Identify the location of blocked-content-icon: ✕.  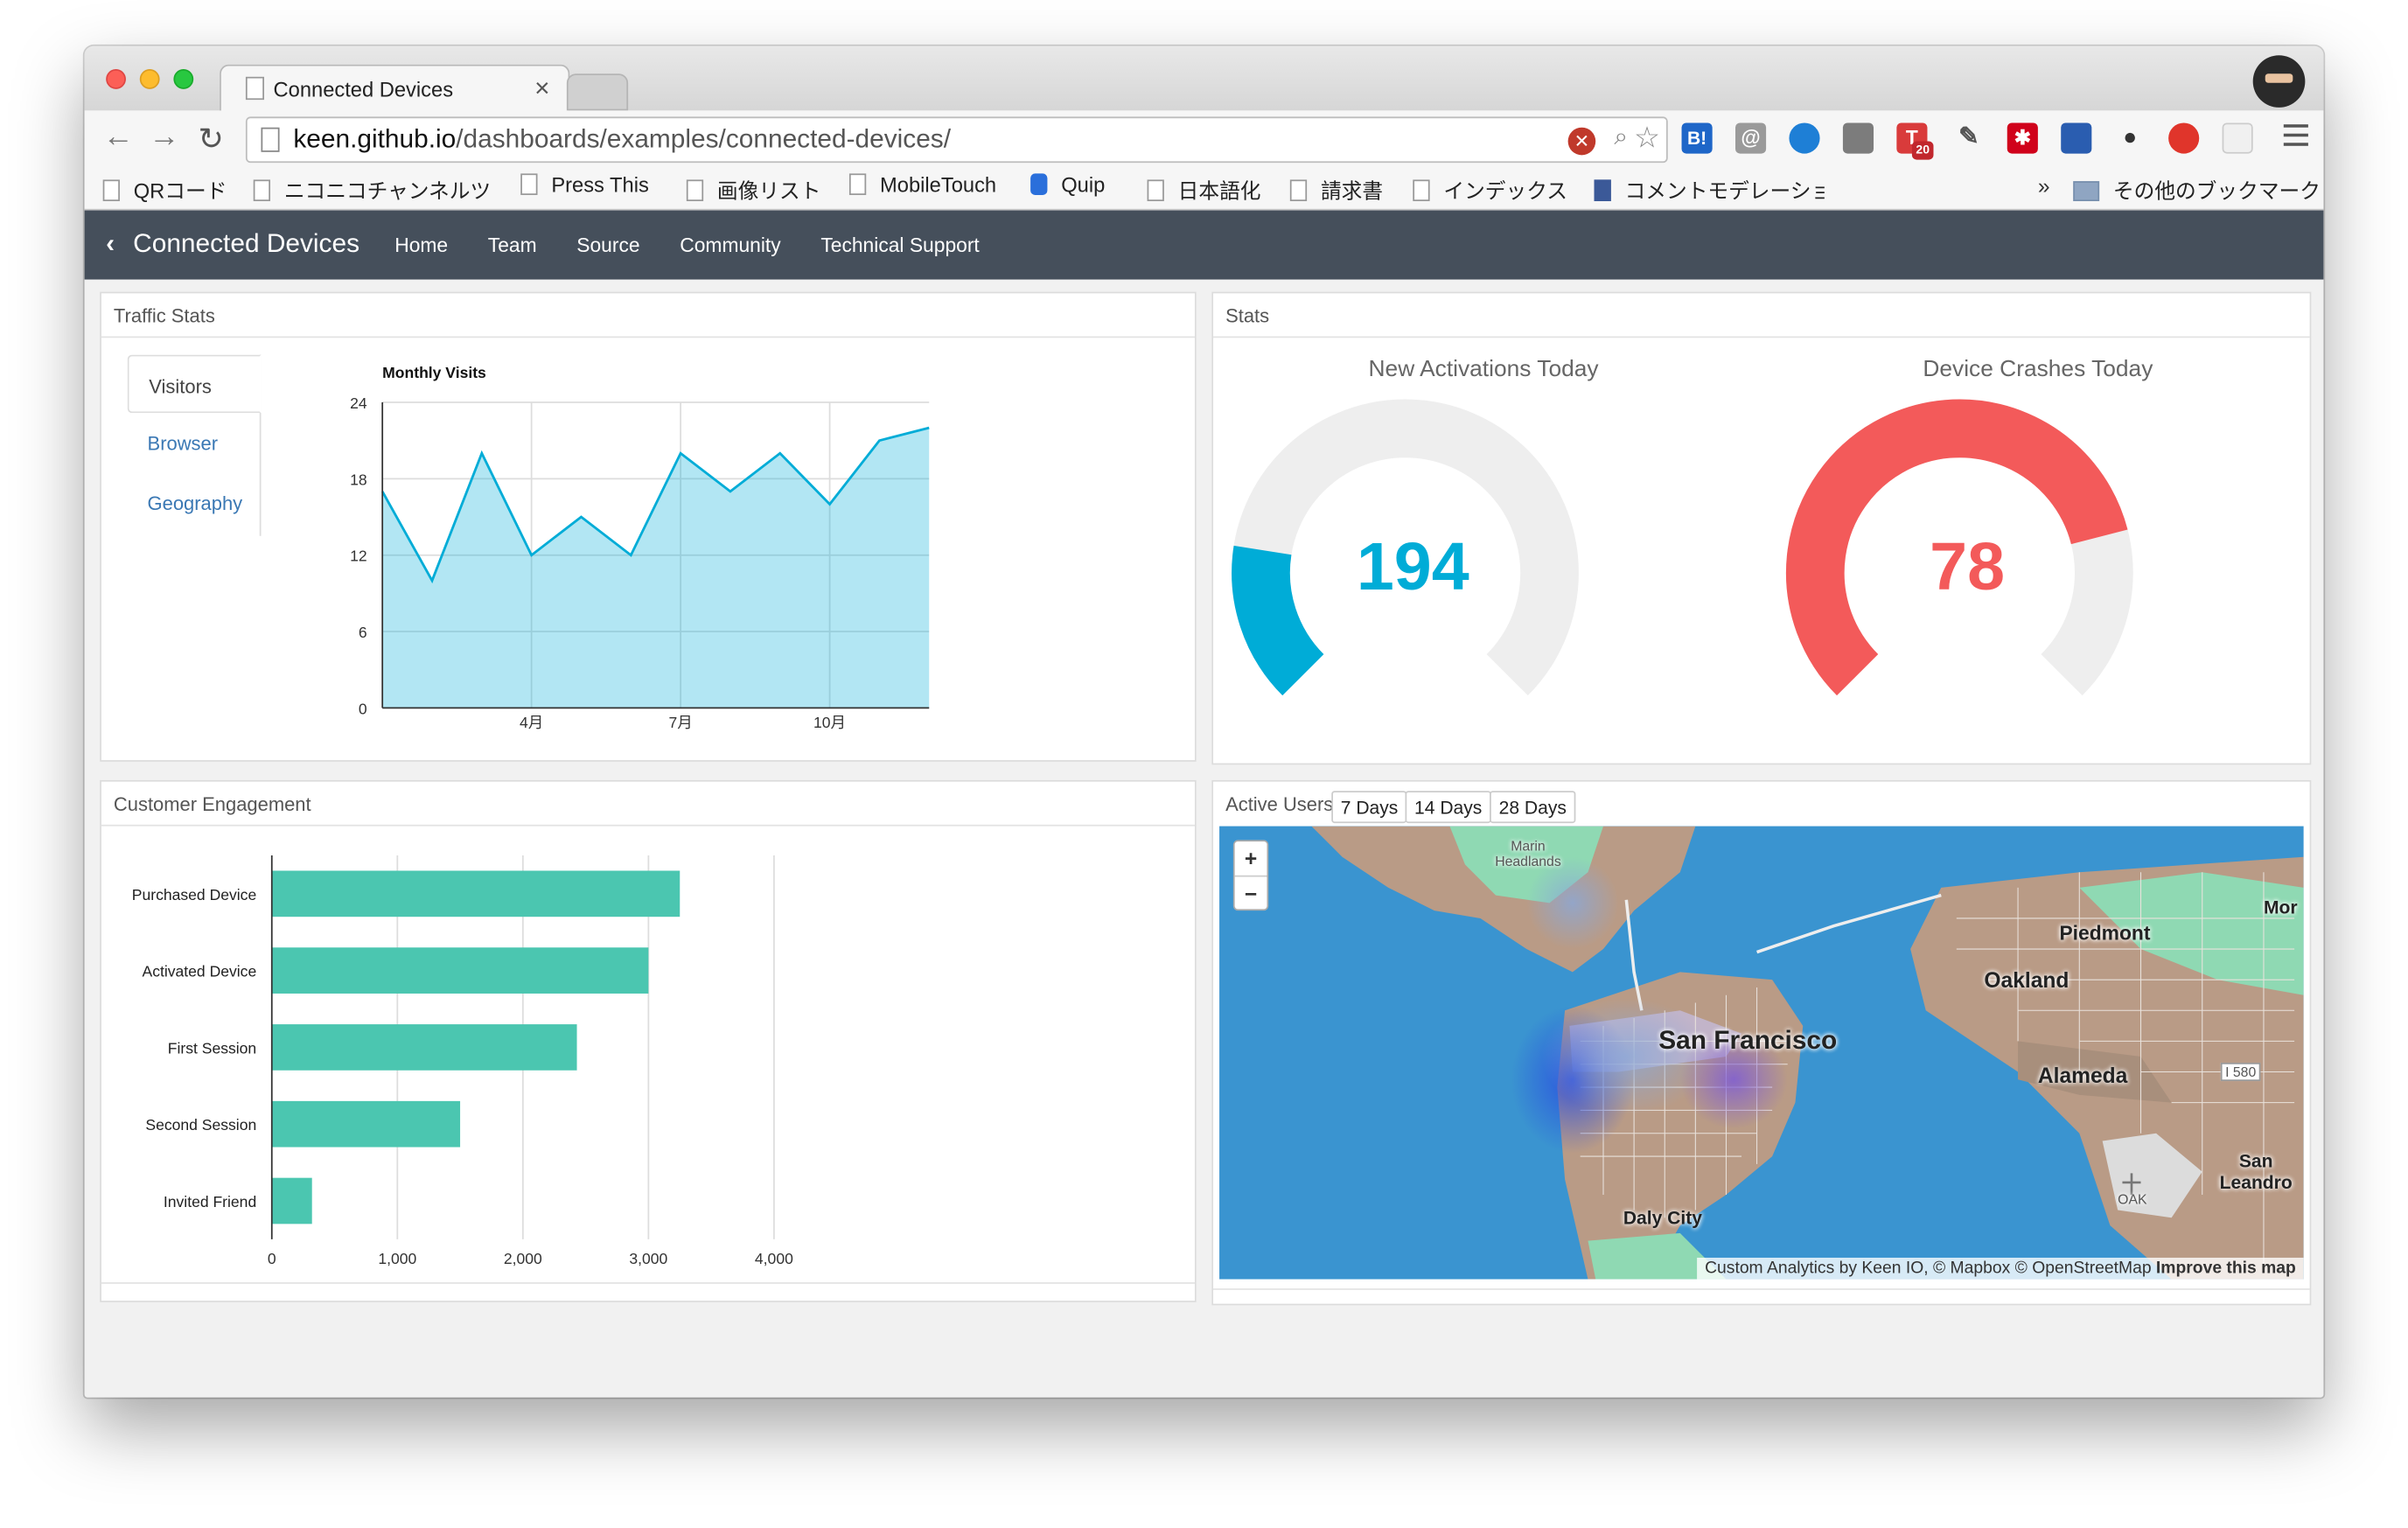
(1581, 141).